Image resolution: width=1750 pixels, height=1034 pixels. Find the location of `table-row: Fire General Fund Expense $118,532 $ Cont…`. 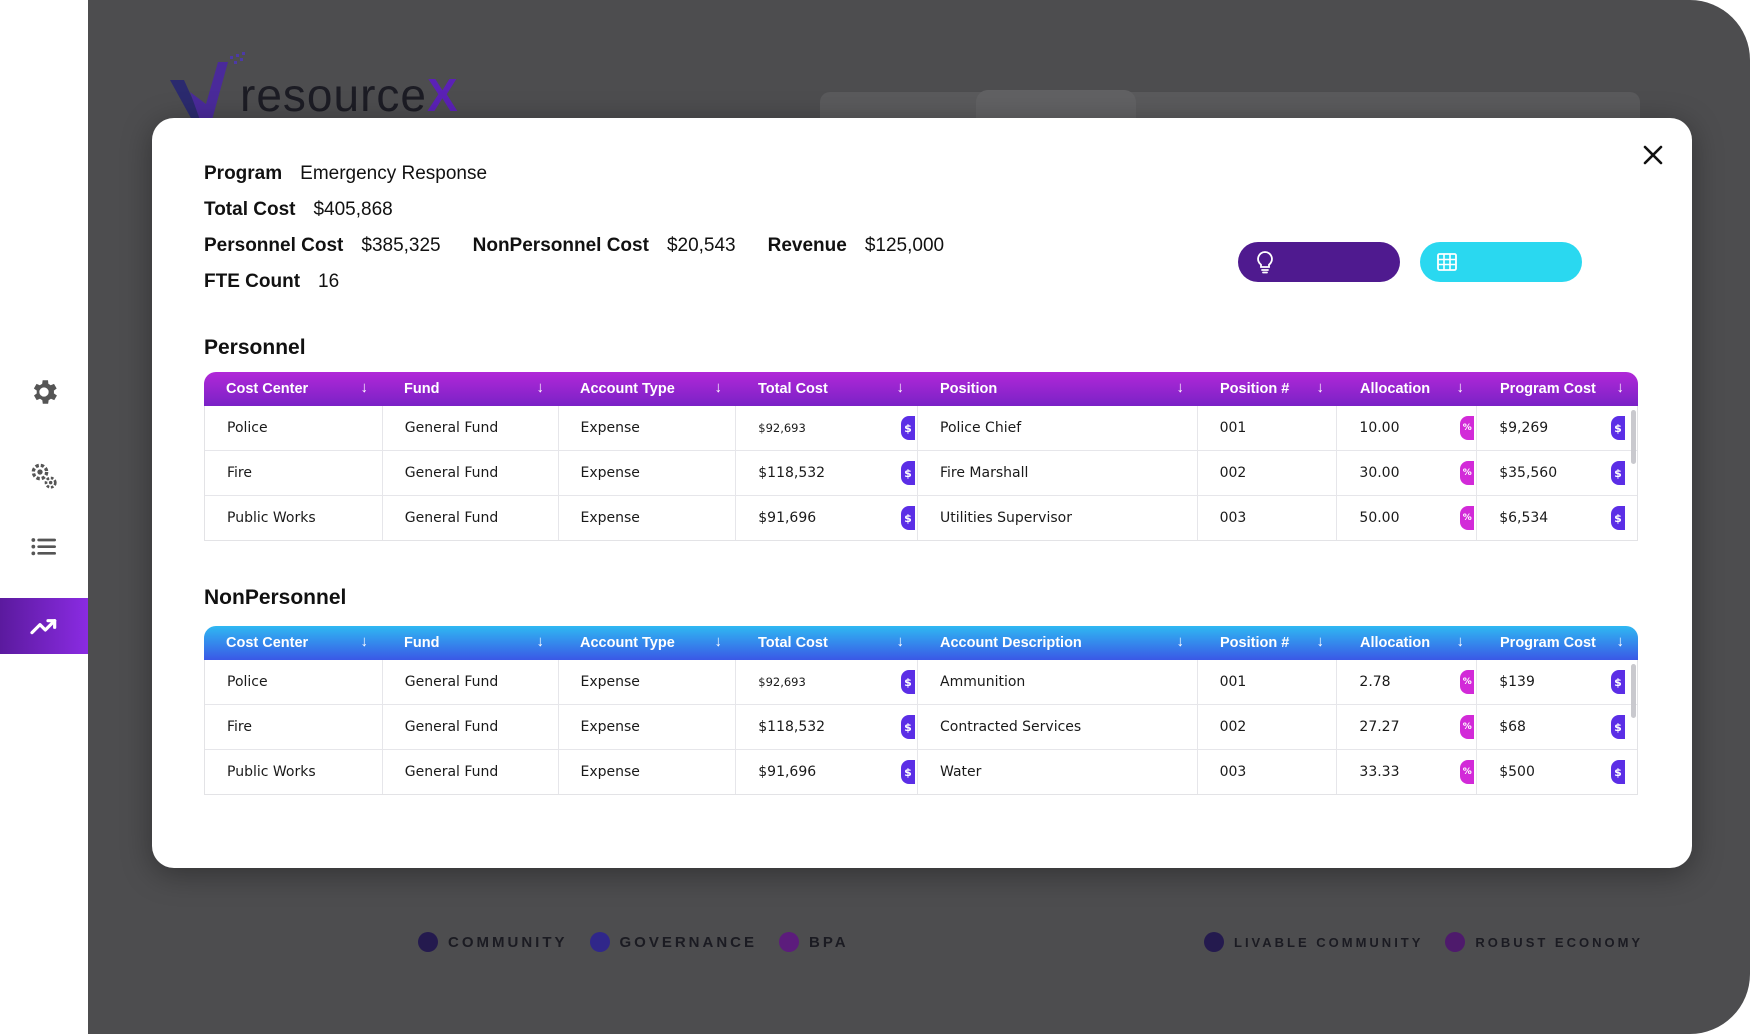

table-row: Fire General Fund Expense $118,532 $ Cont… is located at coordinates (921, 726).